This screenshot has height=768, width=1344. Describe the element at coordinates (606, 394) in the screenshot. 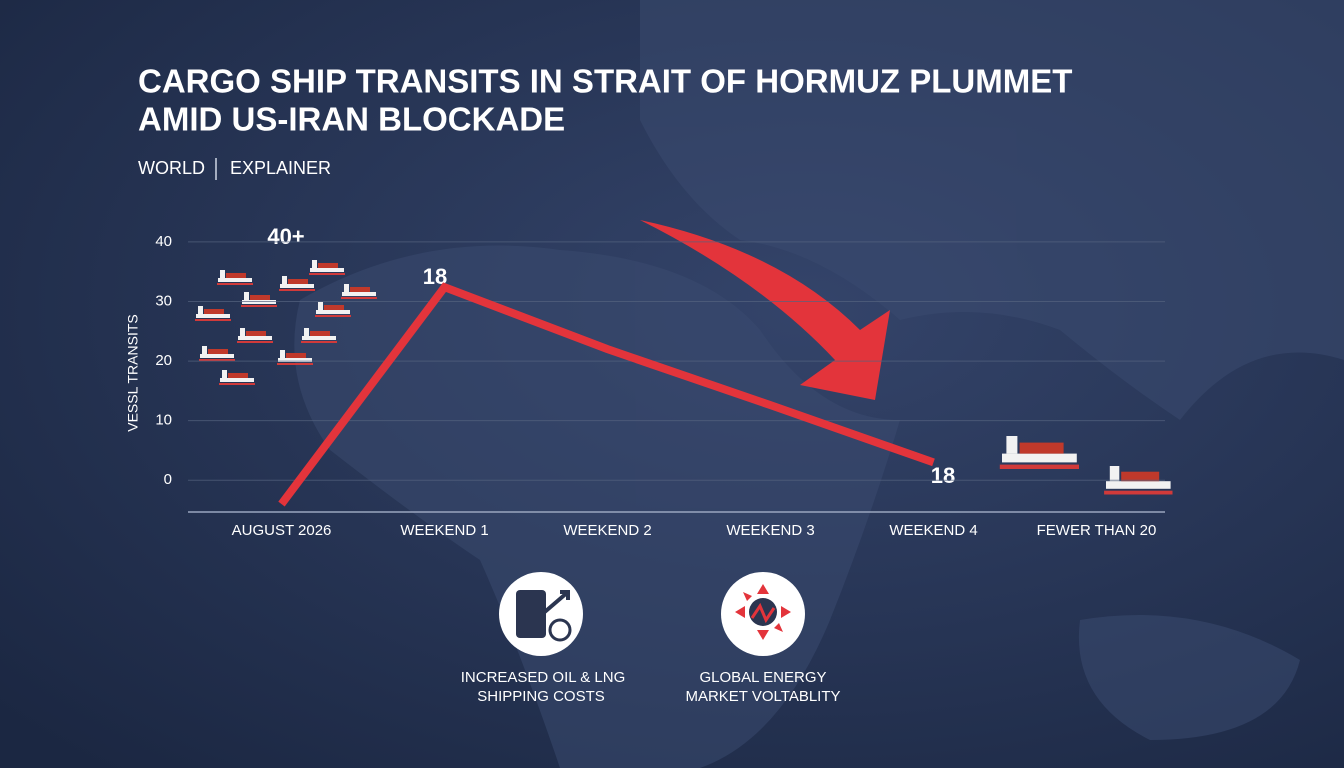

I see `data-line` at that location.